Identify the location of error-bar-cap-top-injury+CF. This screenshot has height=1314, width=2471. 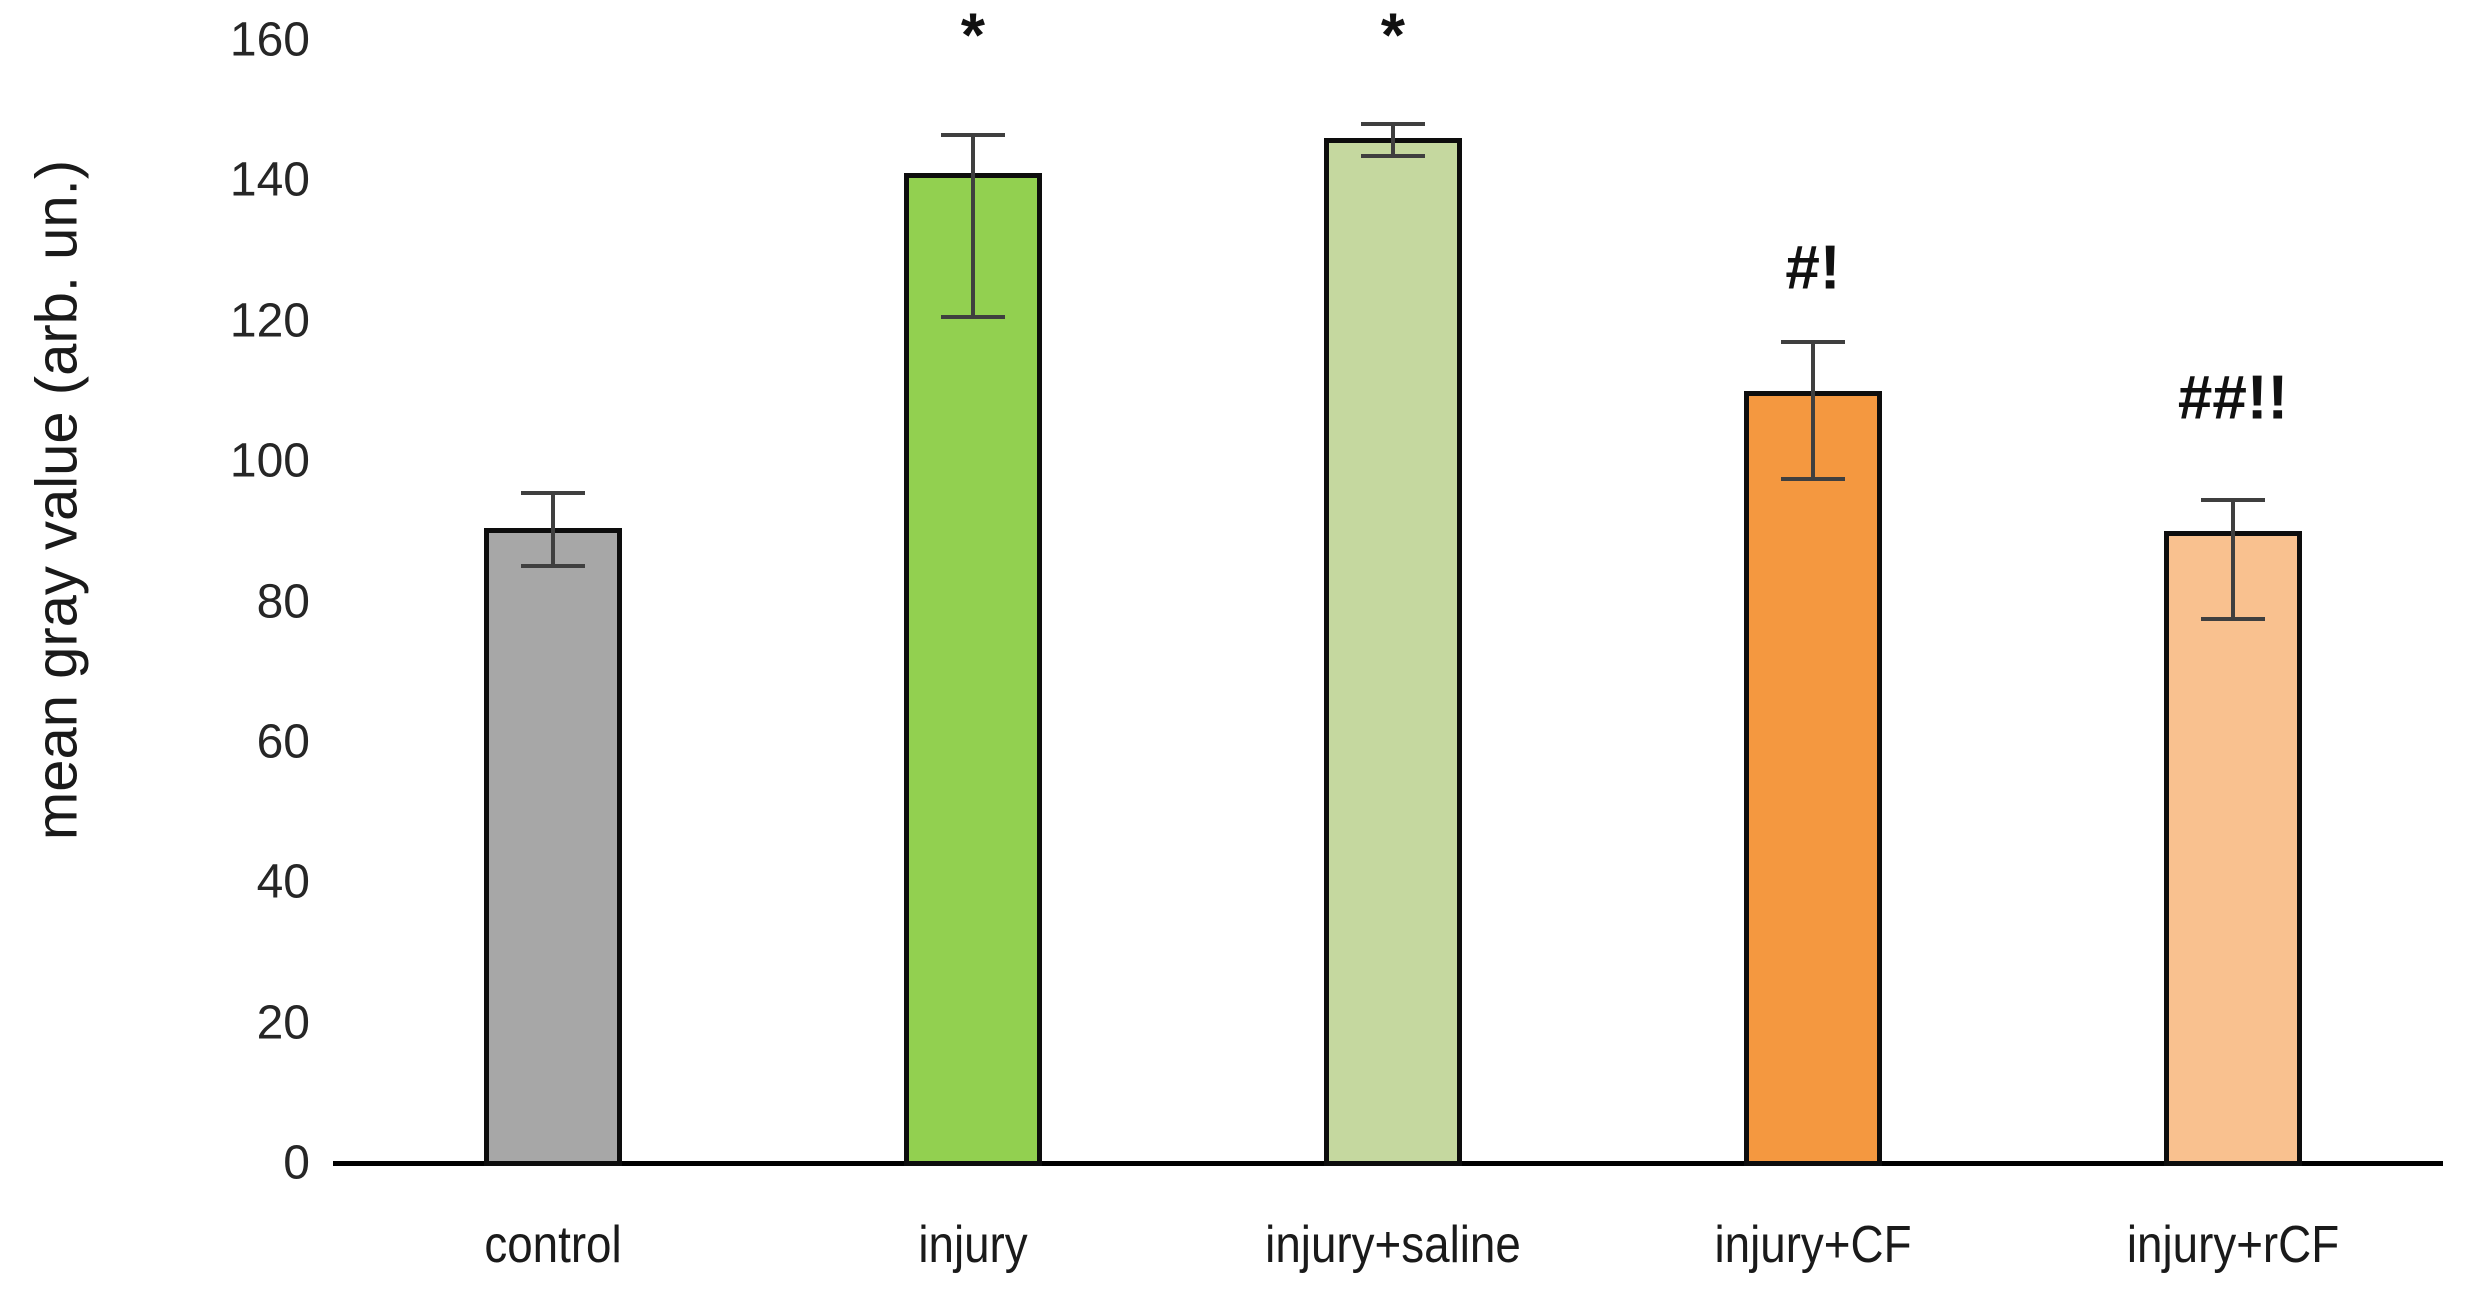
(1813, 341).